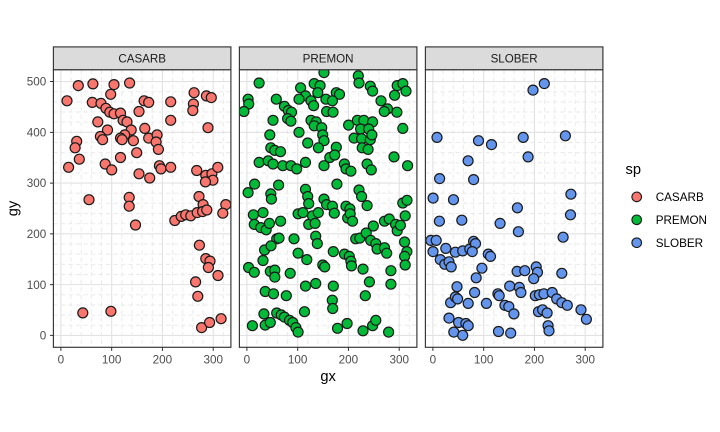 The height and width of the screenshot is (432, 720). Describe the element at coordinates (14, 208) in the screenshot. I see `svg-text: gy` at that location.